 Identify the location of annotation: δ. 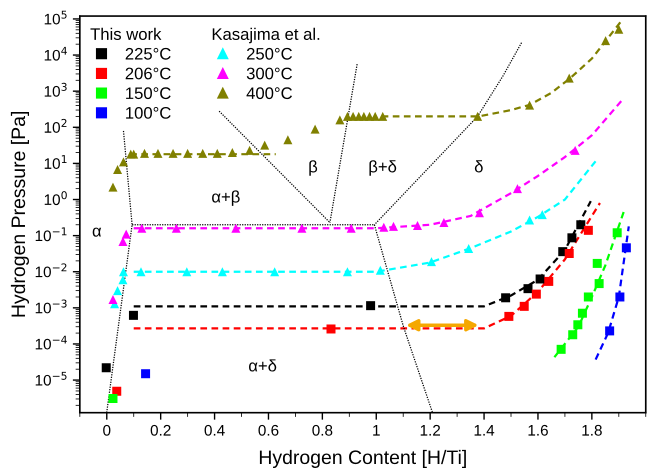
(478, 166).